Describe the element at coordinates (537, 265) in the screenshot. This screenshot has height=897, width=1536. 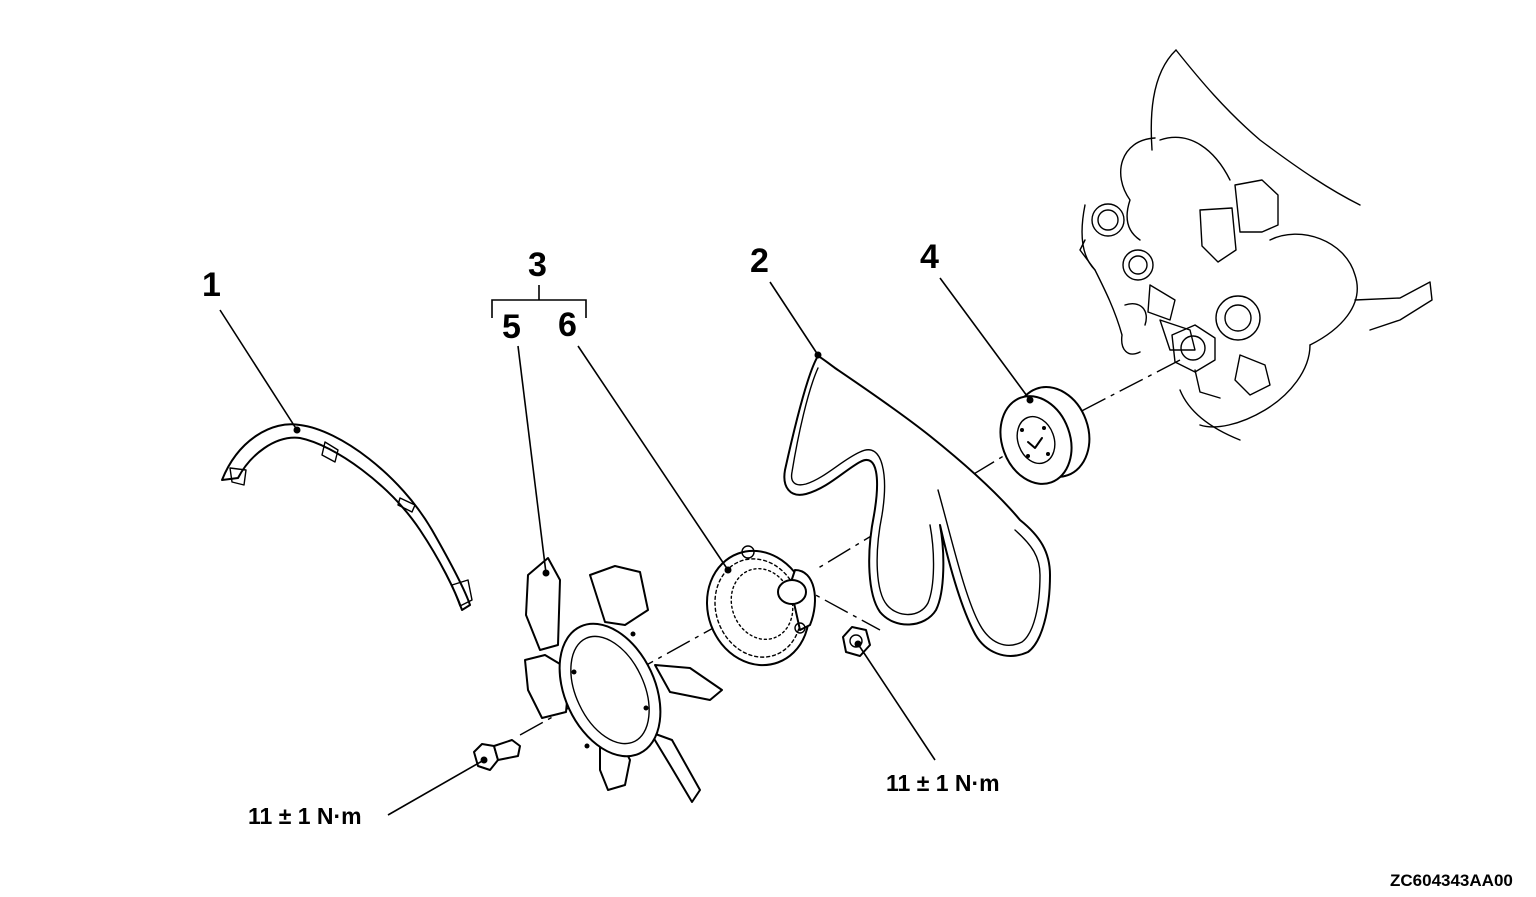
I see `callout-3: 3` at that location.